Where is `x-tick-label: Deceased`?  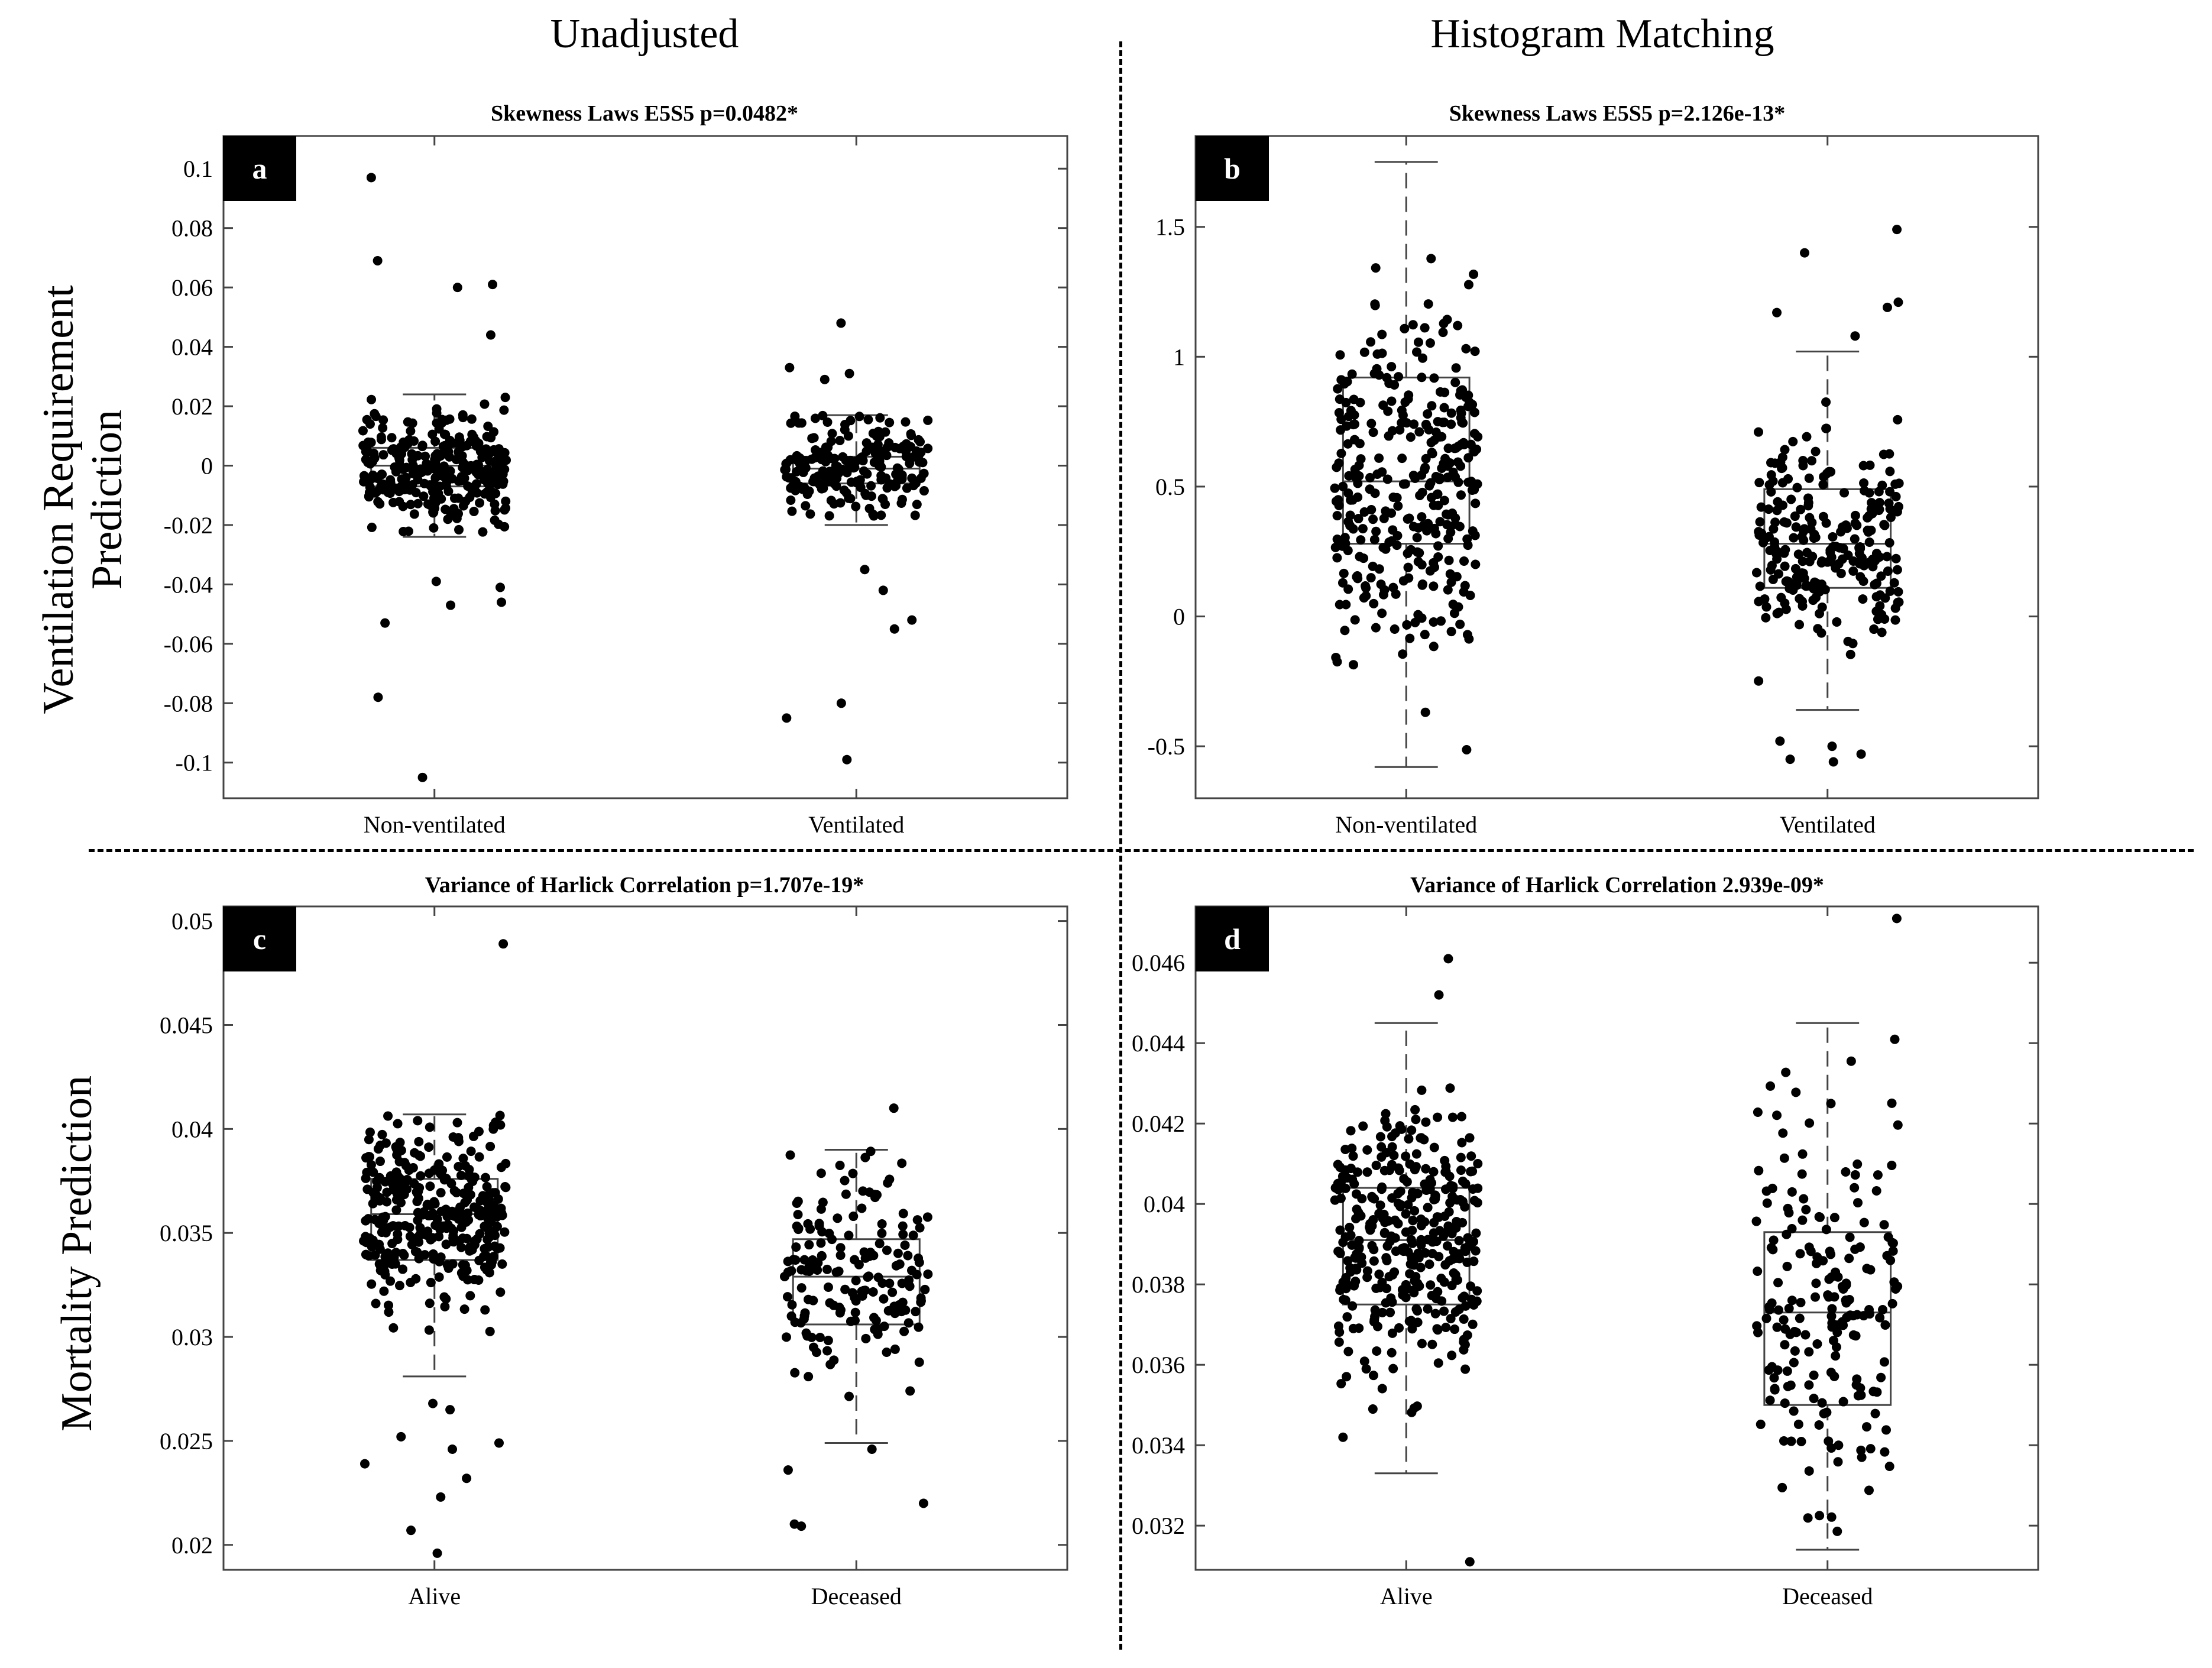
x-tick-label: Deceased is located at coordinates (1828, 1596).